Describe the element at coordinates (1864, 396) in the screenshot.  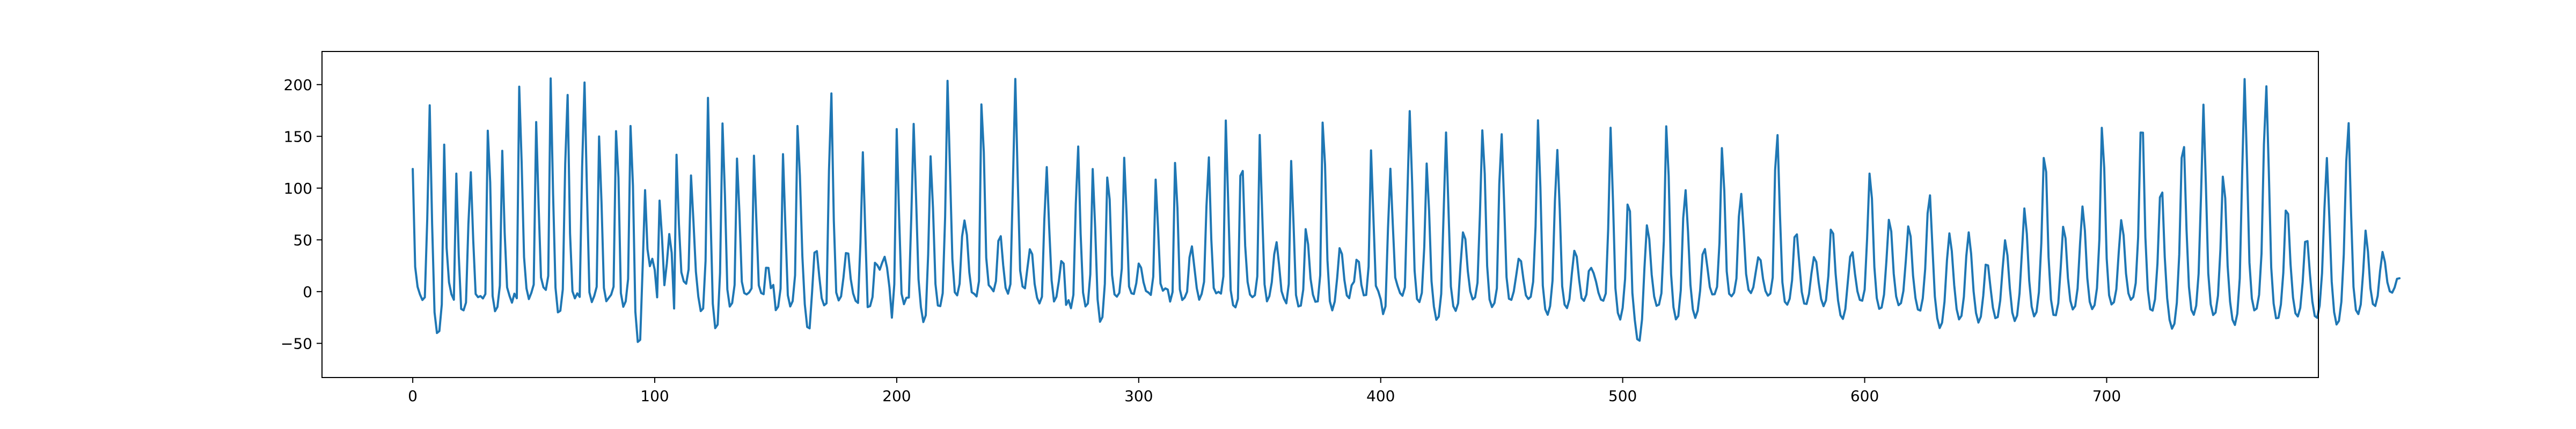
I see `x-tick-label: 600` at that location.